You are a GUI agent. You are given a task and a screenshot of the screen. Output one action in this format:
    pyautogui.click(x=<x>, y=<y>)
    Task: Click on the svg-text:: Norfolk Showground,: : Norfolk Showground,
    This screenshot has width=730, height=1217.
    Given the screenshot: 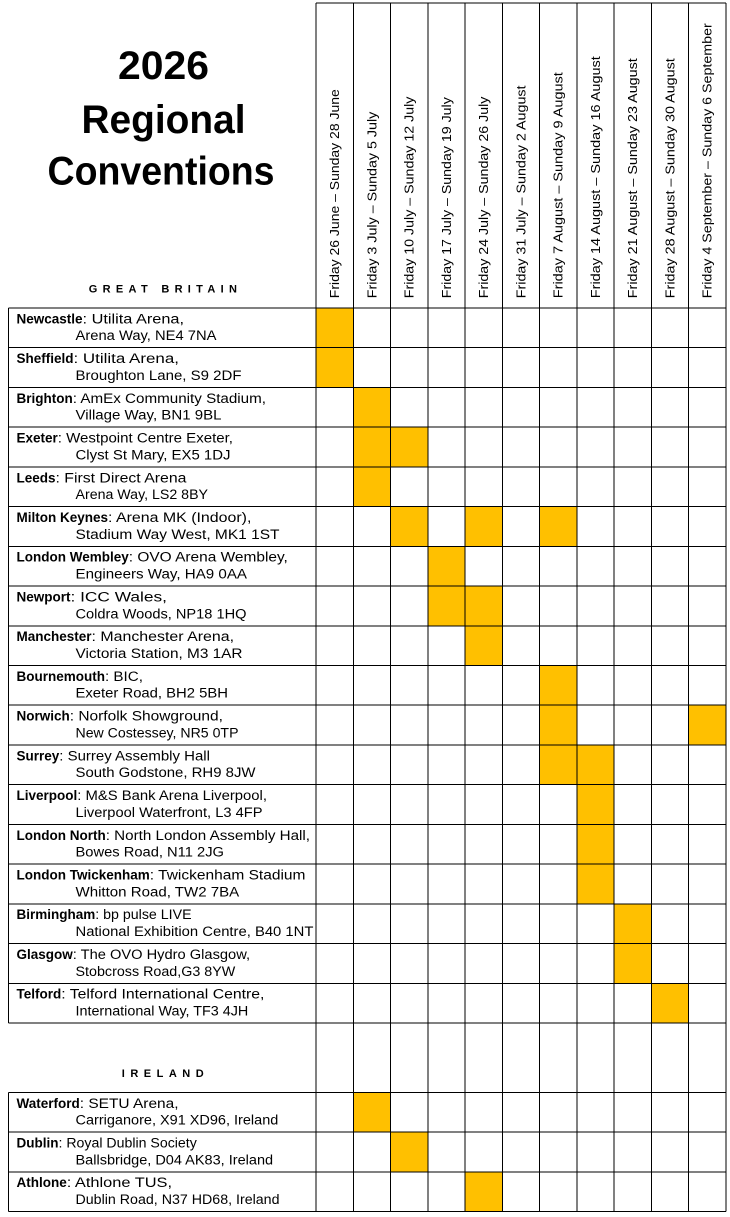 What is the action you would take?
    pyautogui.click(x=146, y=716)
    